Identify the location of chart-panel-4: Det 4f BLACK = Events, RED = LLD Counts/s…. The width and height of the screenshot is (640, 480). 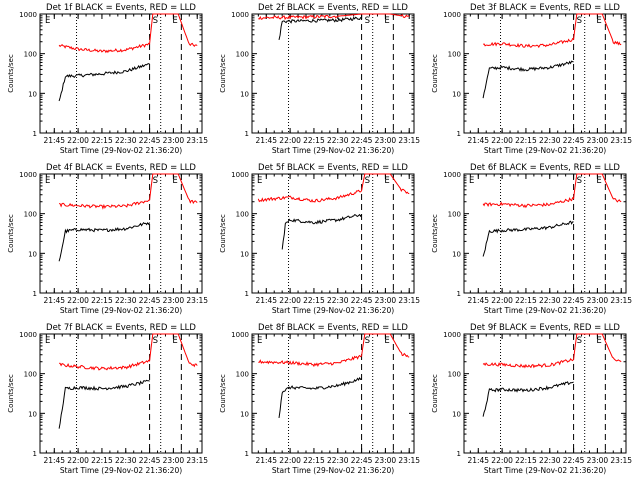
(107, 239).